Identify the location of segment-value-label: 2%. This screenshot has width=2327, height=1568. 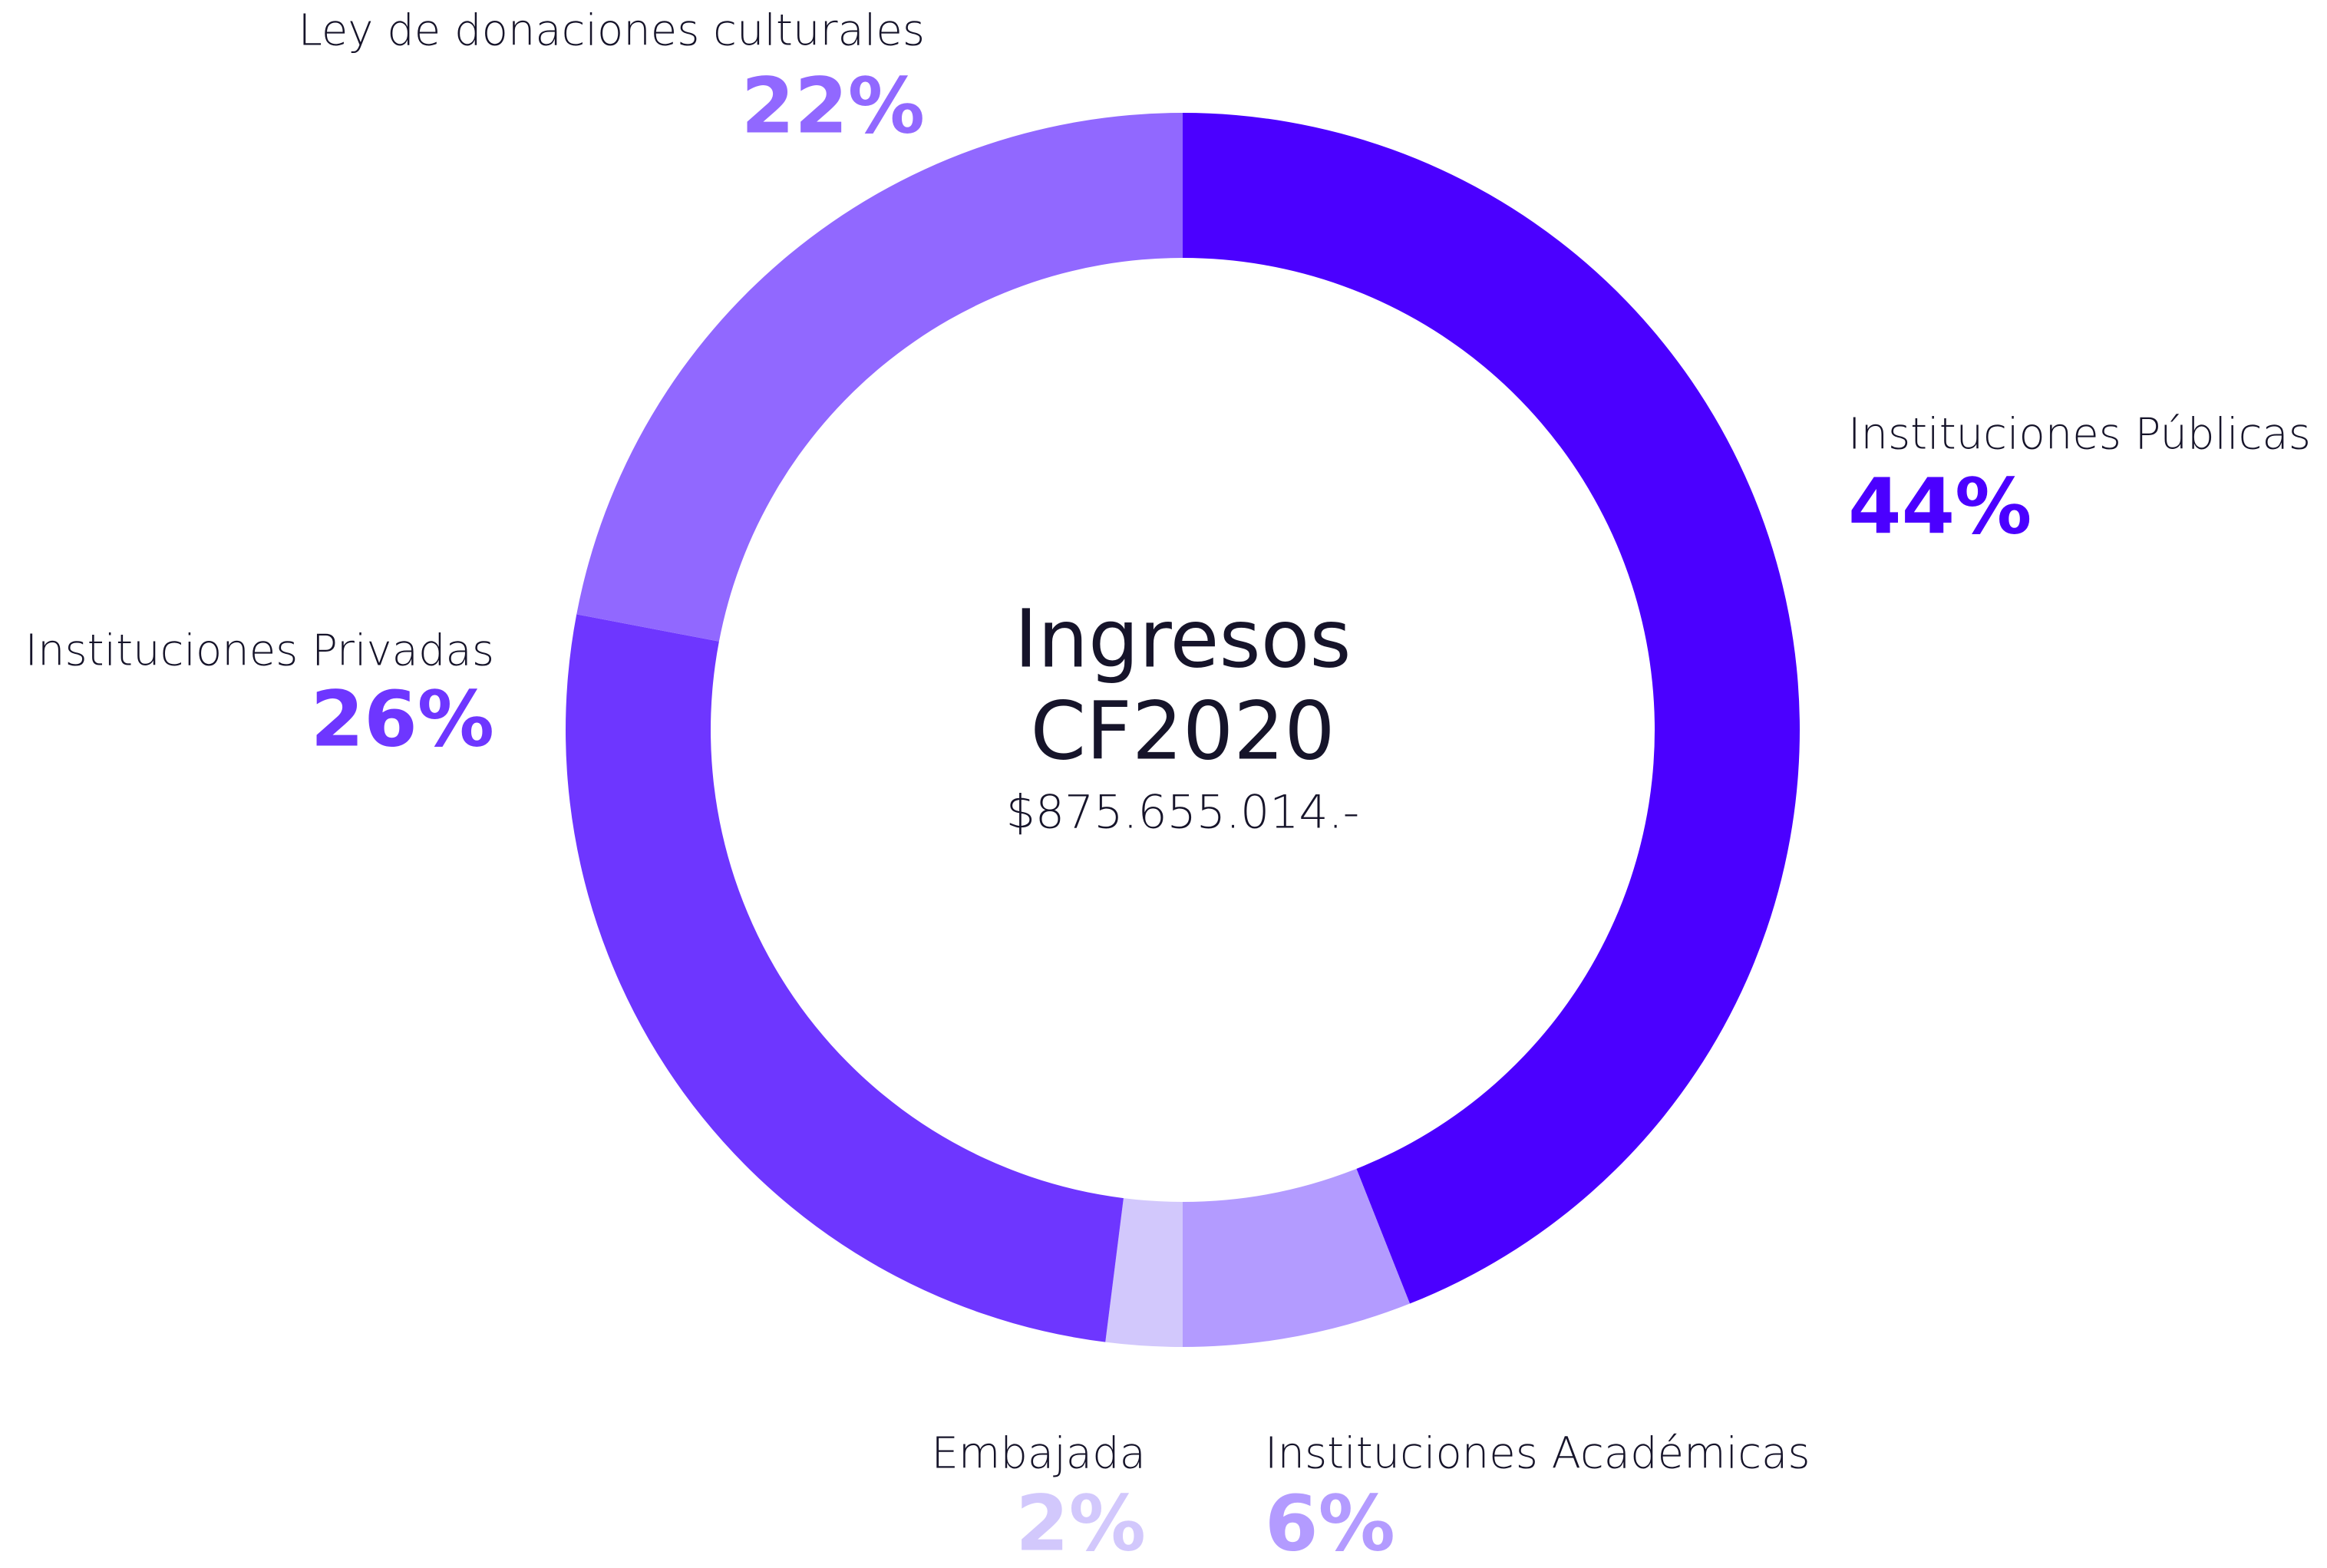
(1081, 1523).